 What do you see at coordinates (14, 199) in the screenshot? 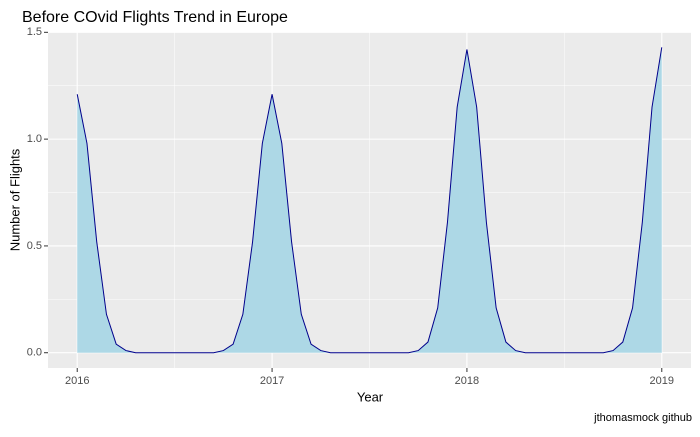
I see `y-axis-title: Number of Flights` at bounding box center [14, 199].